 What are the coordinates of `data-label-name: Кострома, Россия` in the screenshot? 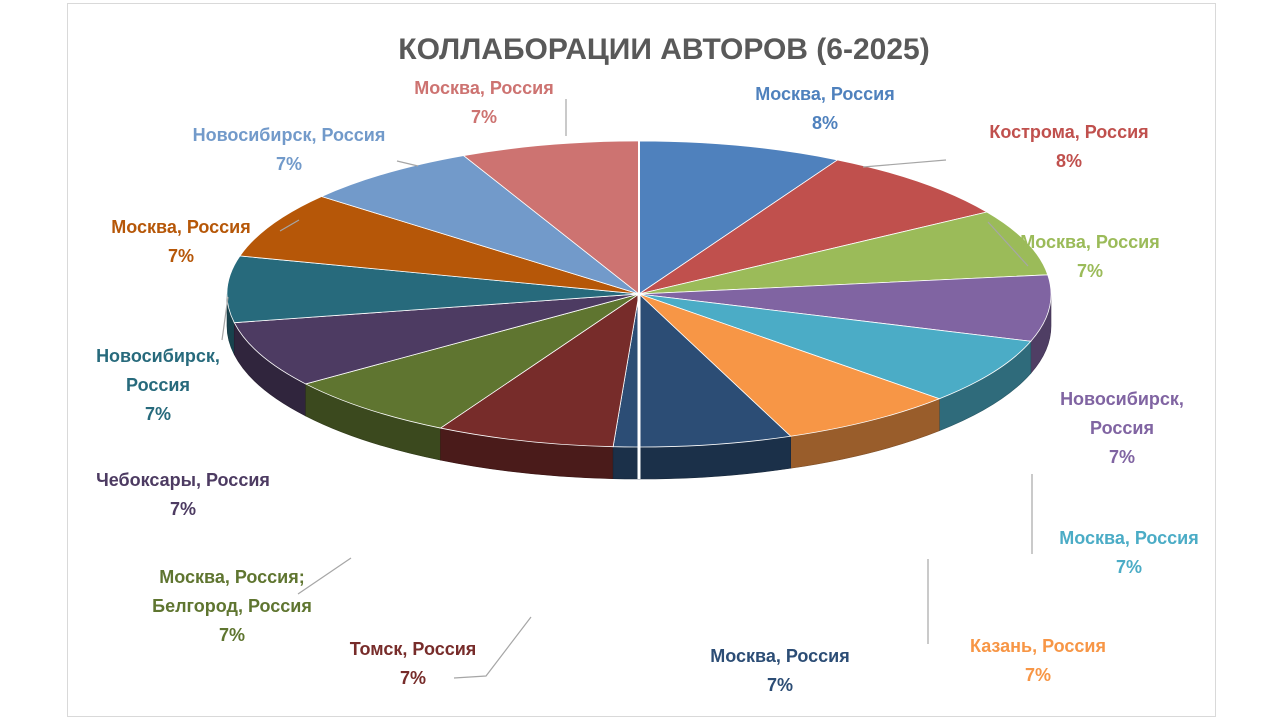 It's located at (1068, 132).